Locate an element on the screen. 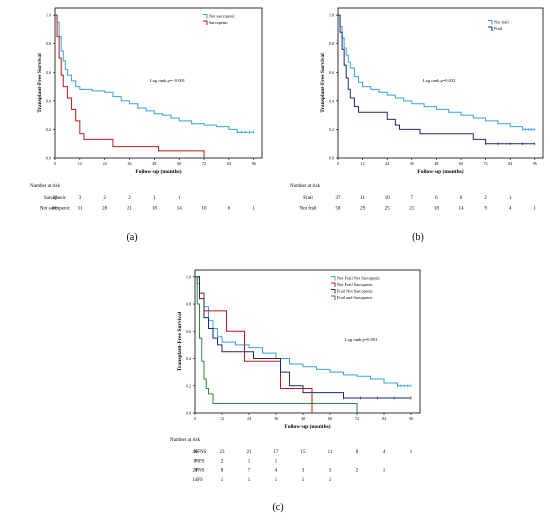  chart0-y-tick-label: 1.0 is located at coordinates (48, 15).